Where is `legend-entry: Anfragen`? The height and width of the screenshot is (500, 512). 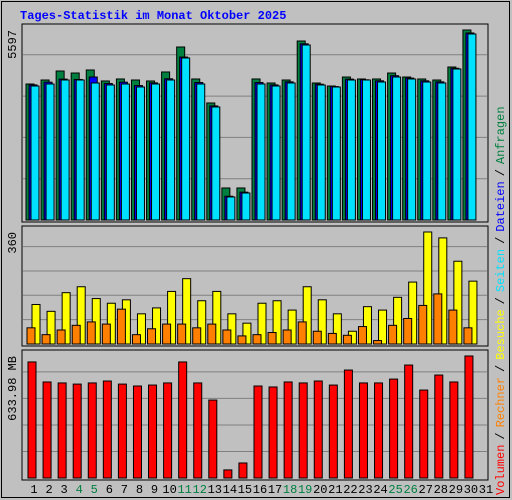
legend-entry: Anfragen is located at coordinates (501, 135).